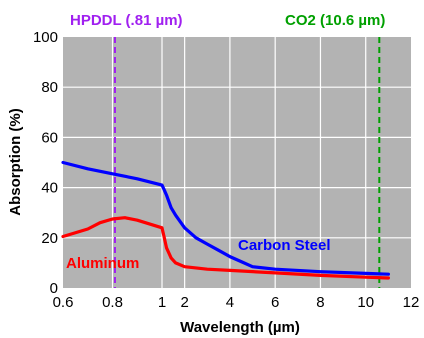  Describe the element at coordinates (49, 188) in the screenshot. I see `y-tick-label: 40` at that location.